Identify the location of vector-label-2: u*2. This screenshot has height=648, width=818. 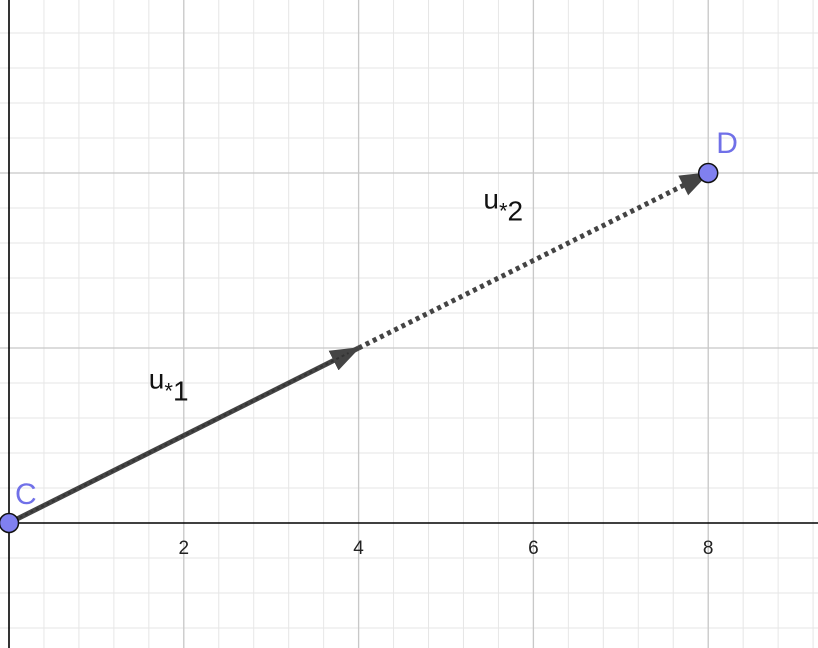
(503, 205).